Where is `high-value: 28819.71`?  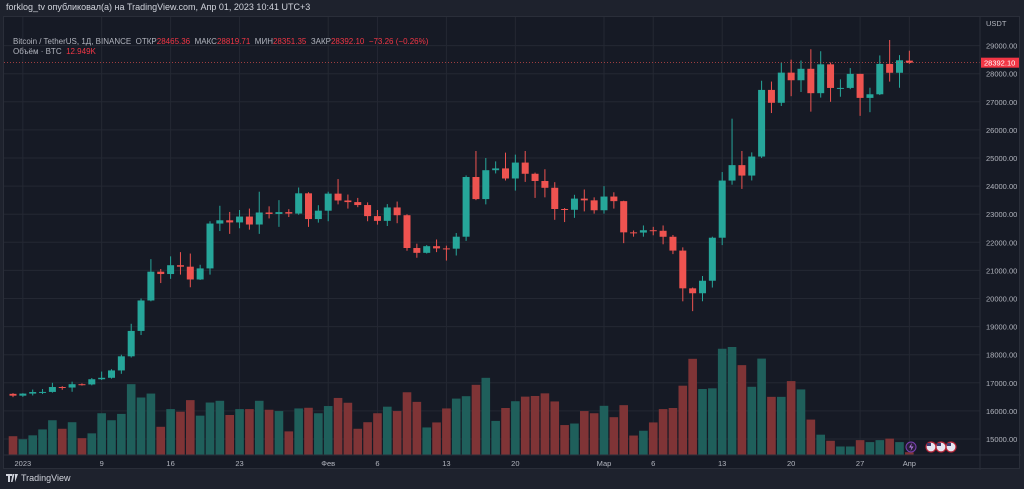
high-value: 28819.71 is located at coordinates (233, 41).